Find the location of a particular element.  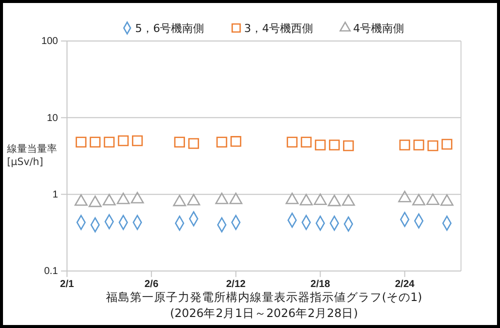

x-tick-label: 2/24 is located at coordinates (404, 284).